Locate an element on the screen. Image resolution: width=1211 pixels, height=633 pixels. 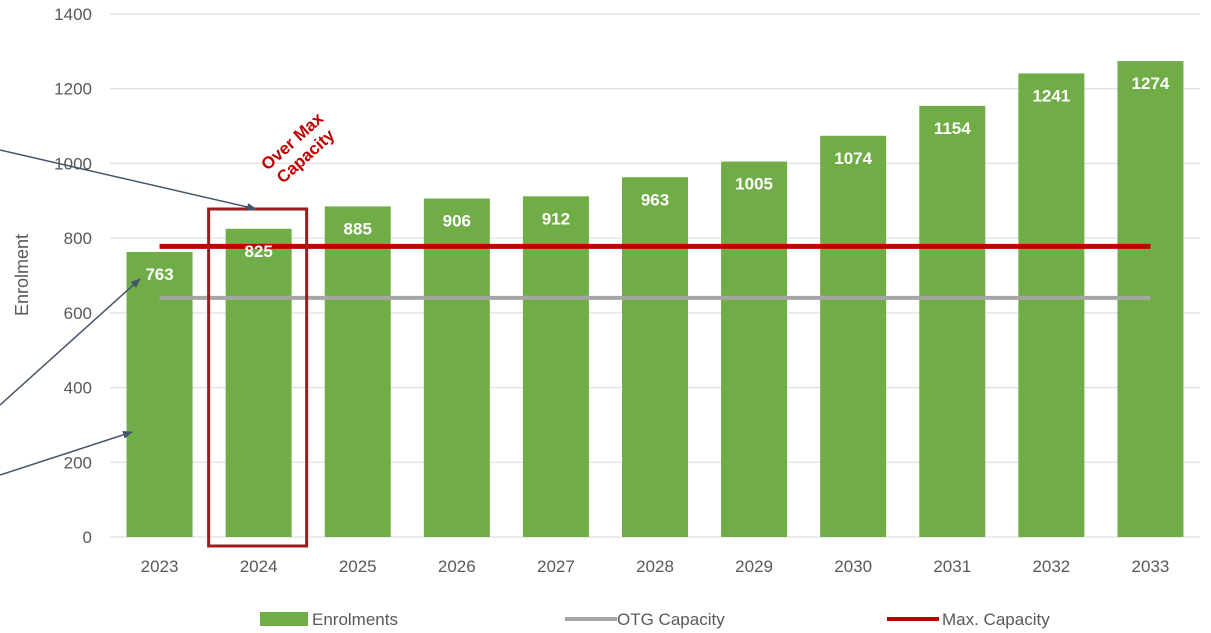
y-tick-label: 600 is located at coordinates (78, 313).